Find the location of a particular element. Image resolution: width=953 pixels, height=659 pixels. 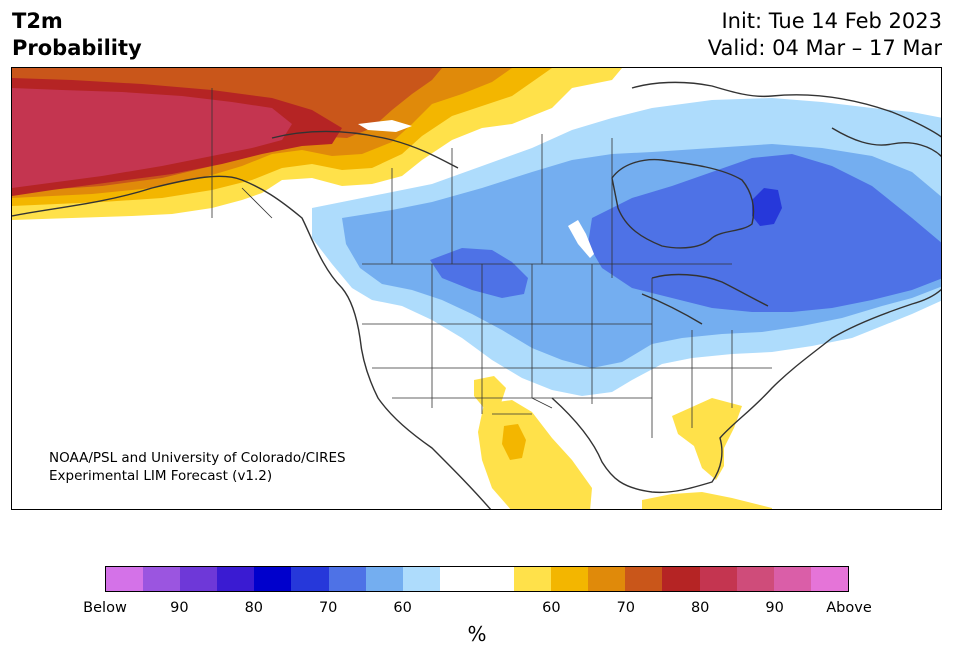

valid-period: Valid: 04 Mar – 17 Mar is located at coordinates (824, 48).